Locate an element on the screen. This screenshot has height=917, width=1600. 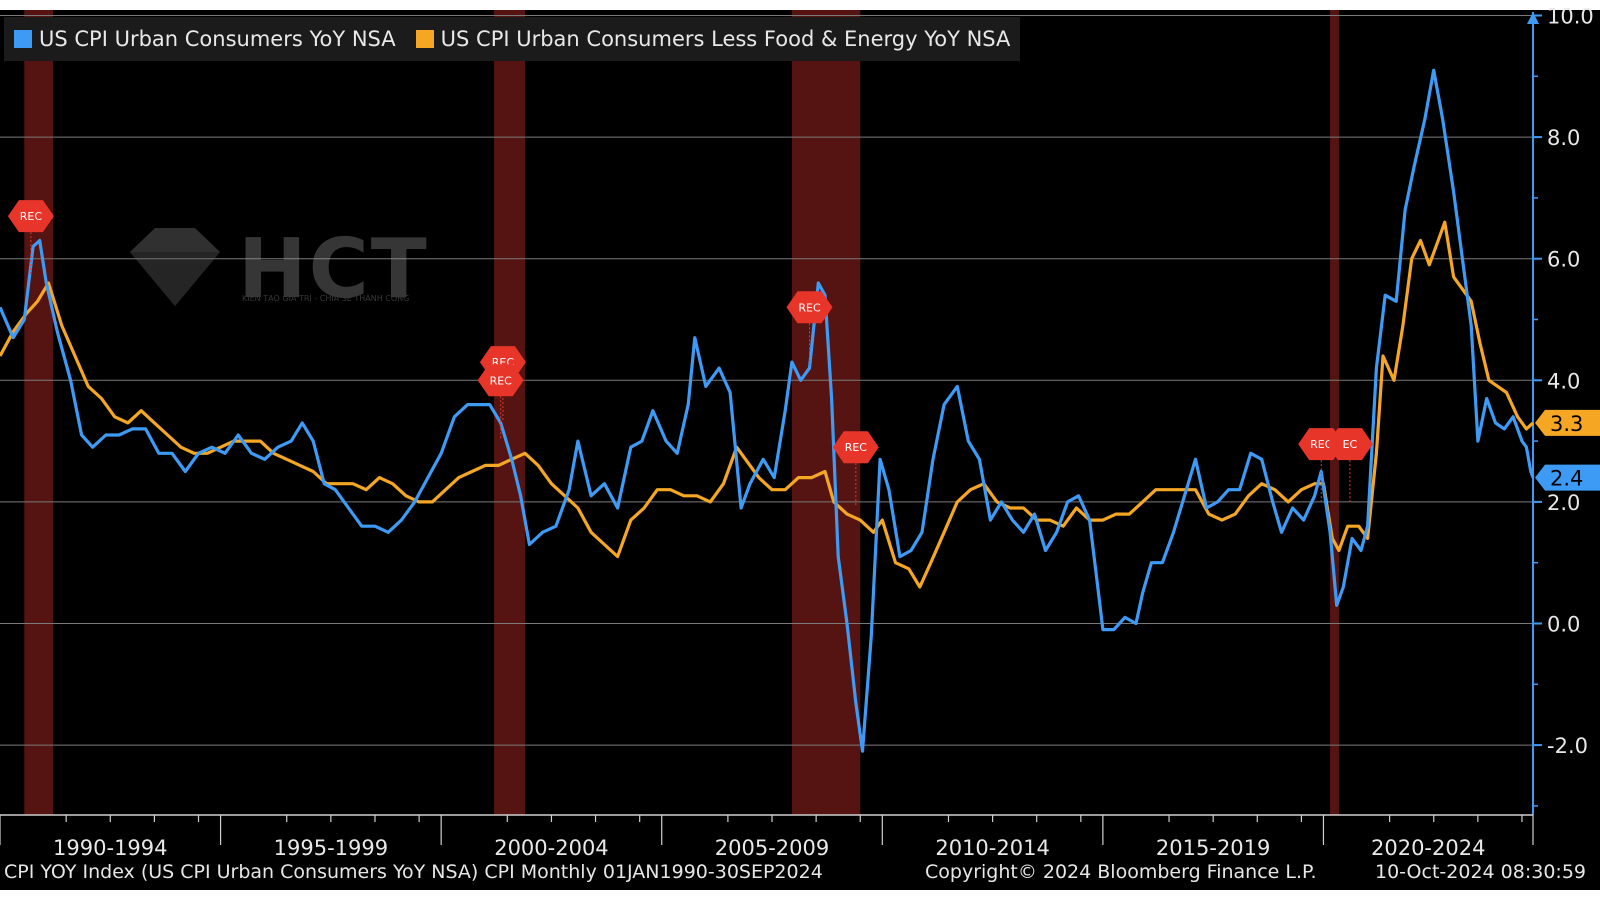
x-tick-label-3: 2005-2009 is located at coordinates (772, 848).